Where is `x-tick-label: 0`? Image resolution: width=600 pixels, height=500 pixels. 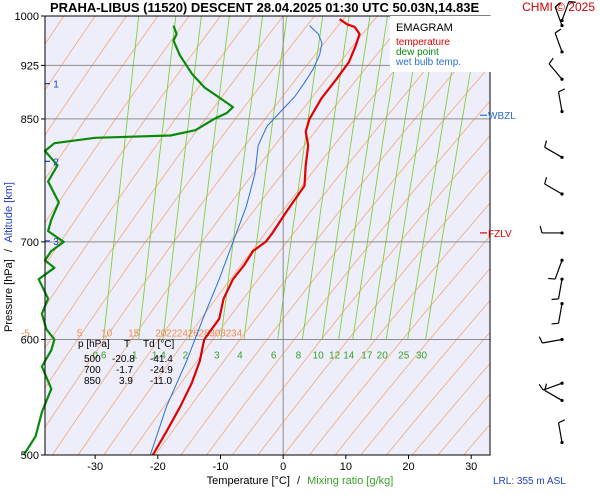
x-tick-label: 0 is located at coordinates (283, 467).